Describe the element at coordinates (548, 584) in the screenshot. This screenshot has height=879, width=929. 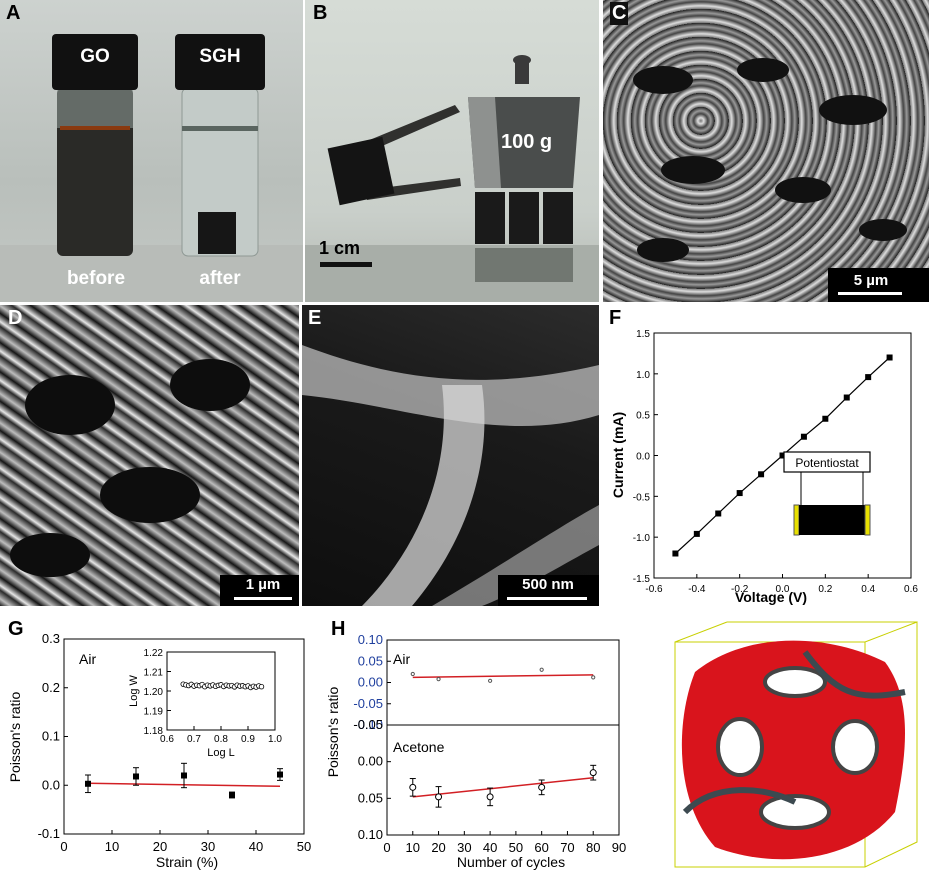
I see `panel-e-scale-label: 500 nm` at that location.